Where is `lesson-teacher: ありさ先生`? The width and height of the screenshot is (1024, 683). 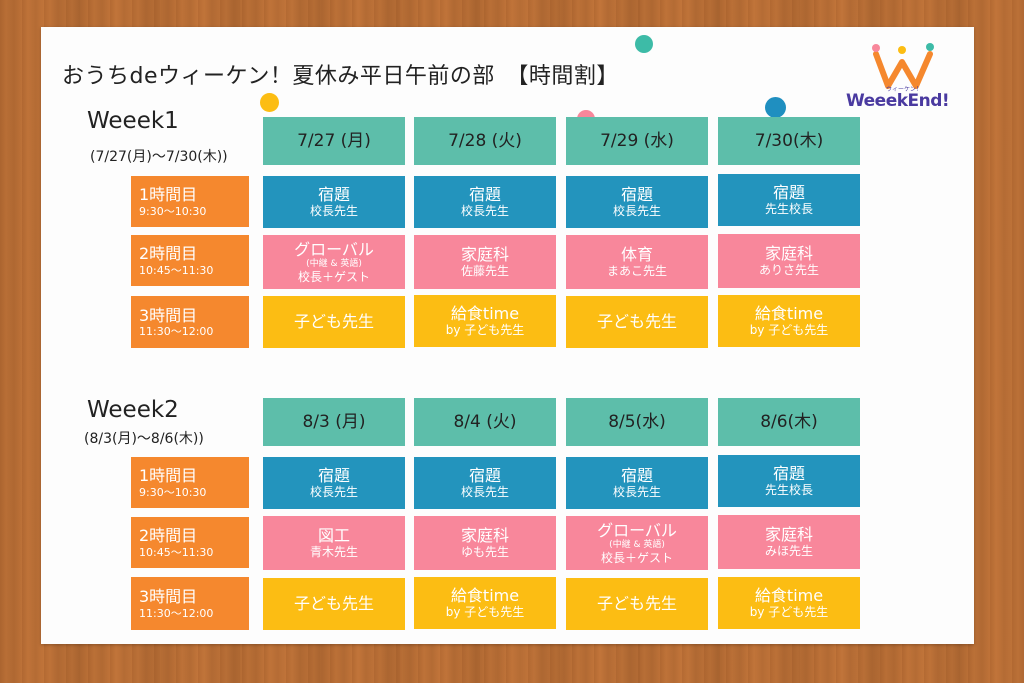 lesson-teacher: ありさ先生 is located at coordinates (788, 270).